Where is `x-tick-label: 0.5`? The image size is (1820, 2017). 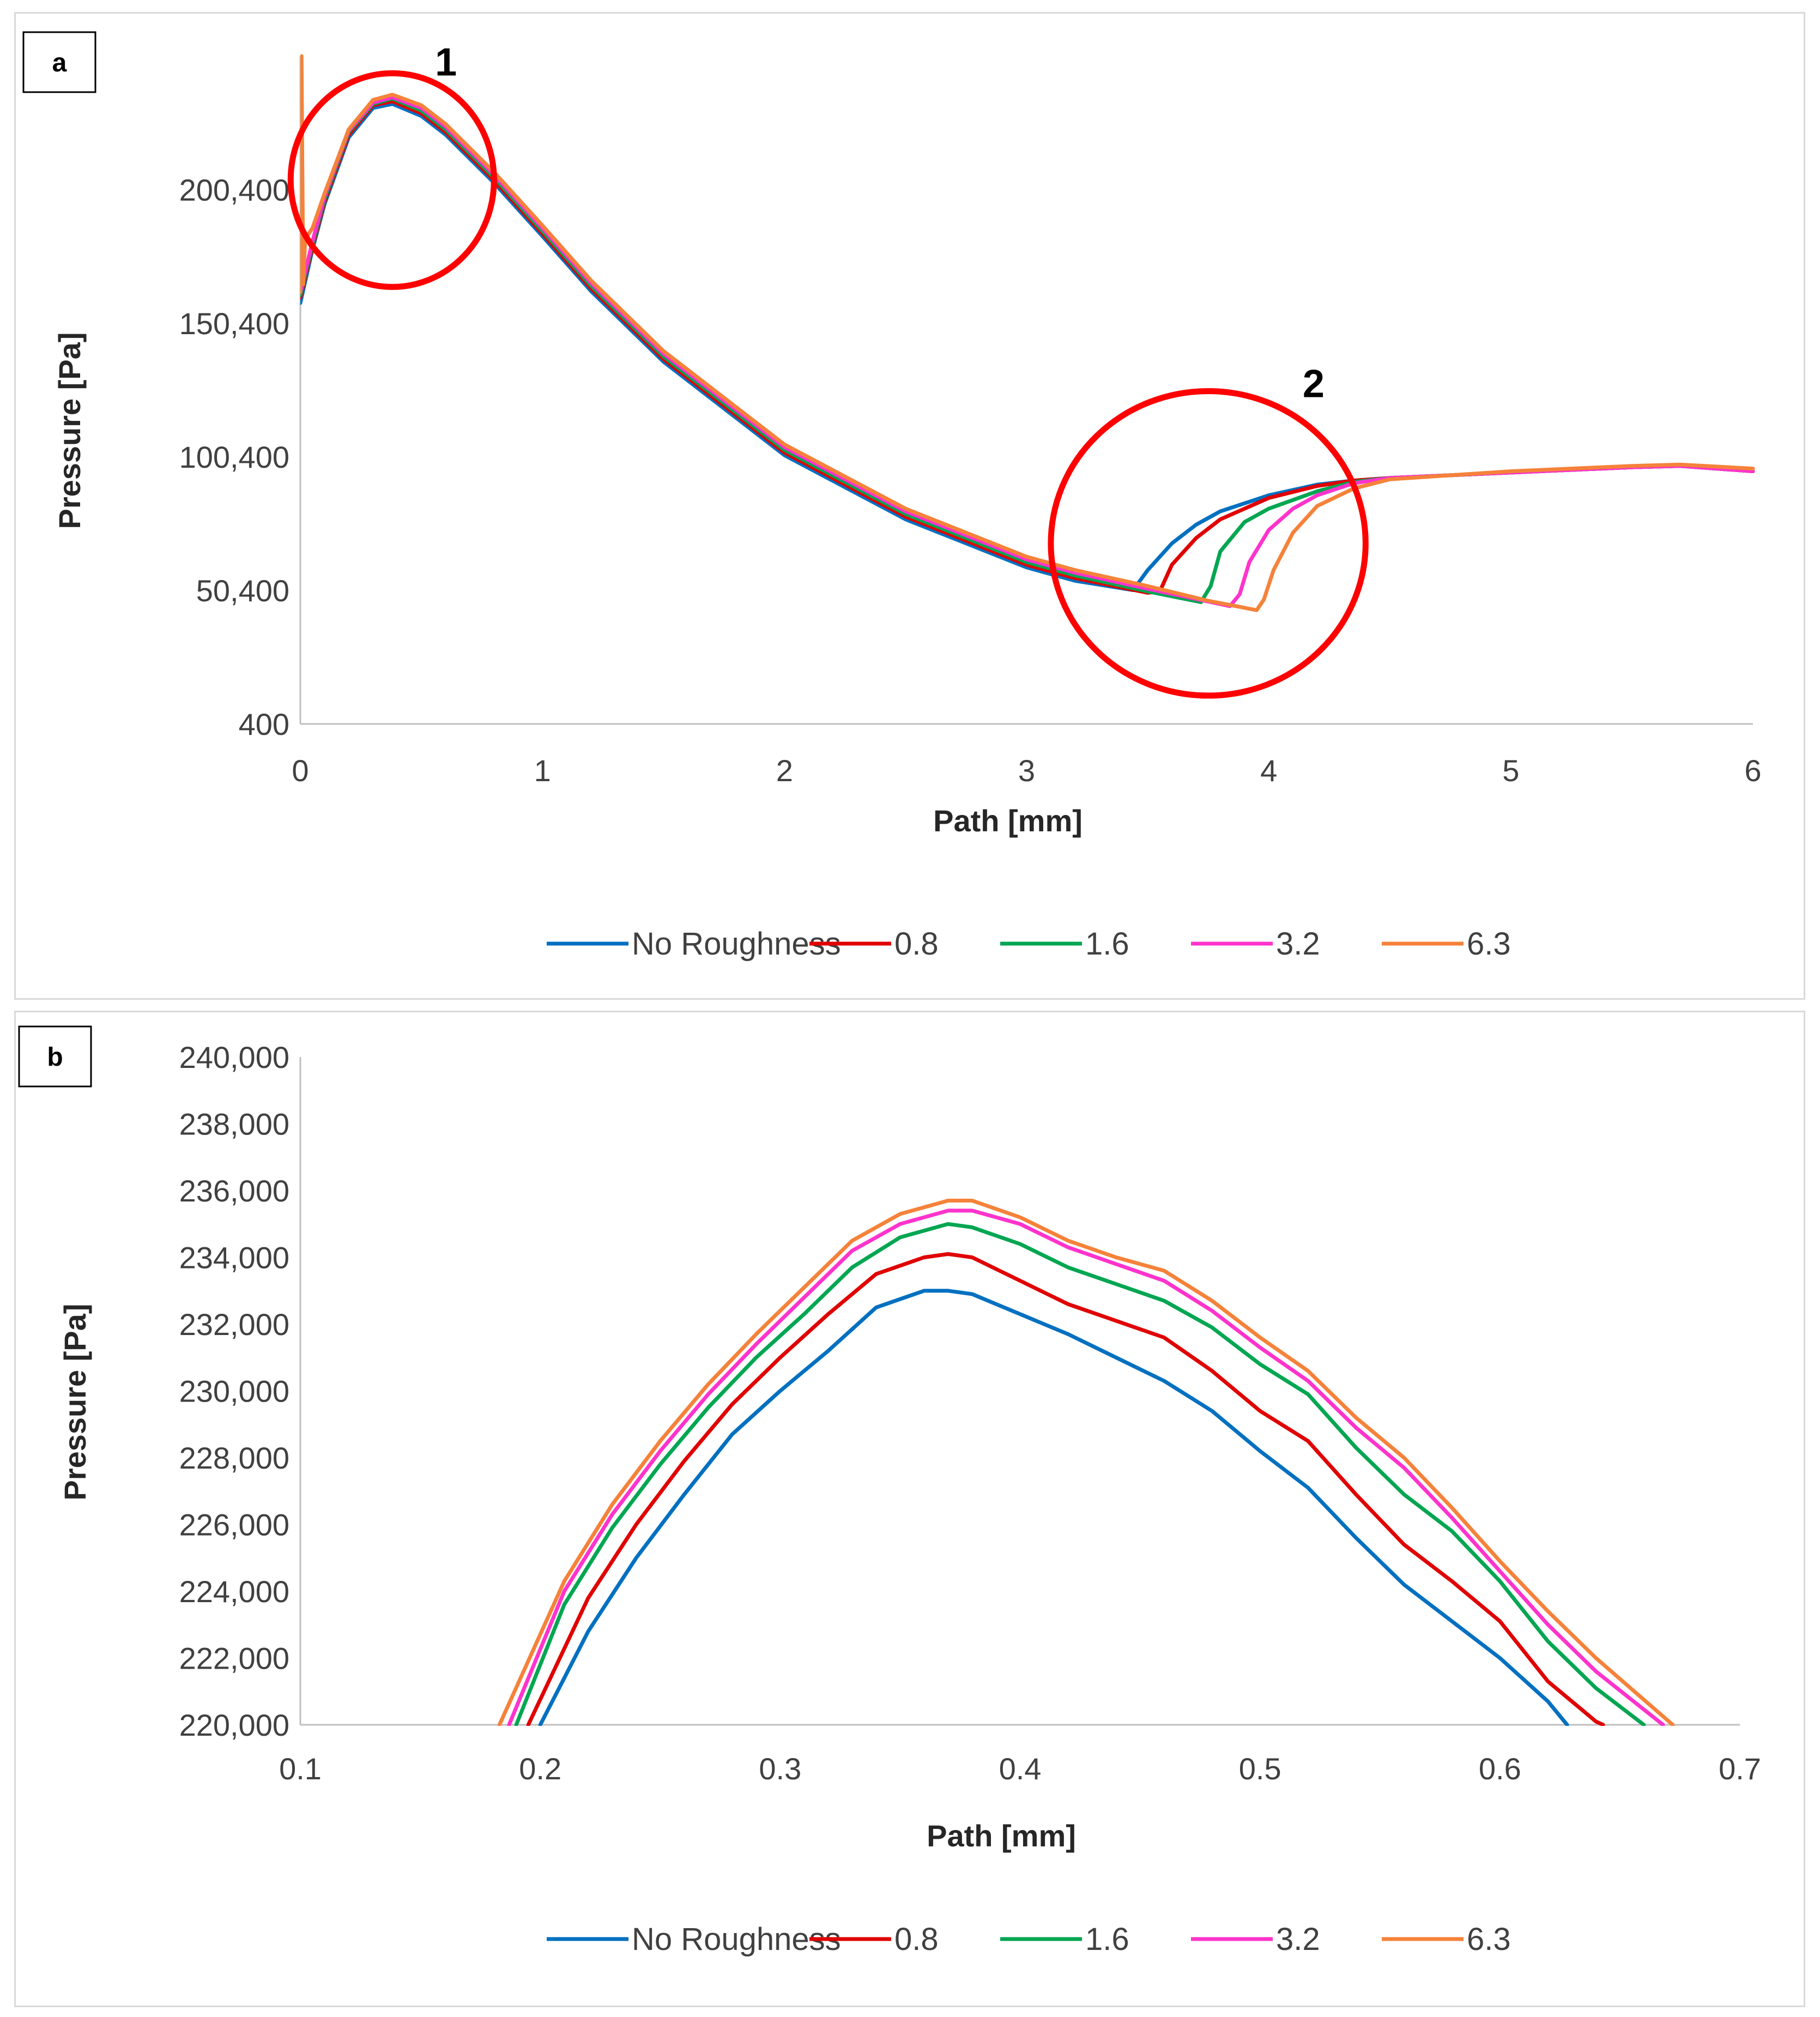 x-tick-label: 0.5 is located at coordinates (1260, 1769).